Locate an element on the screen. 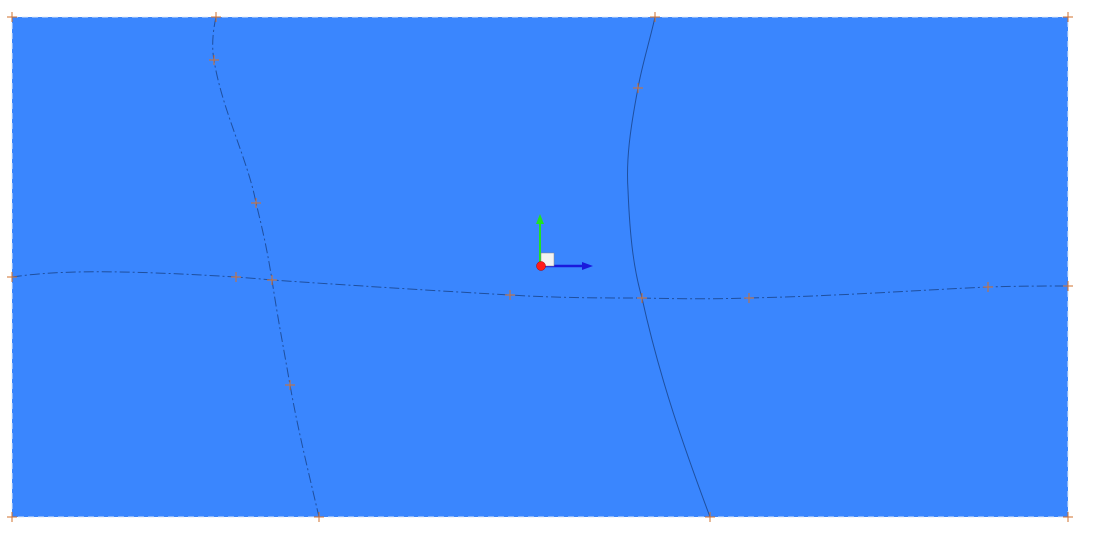 This screenshot has height=547, width=1100. y-axis-head is located at coordinates (540, 219).